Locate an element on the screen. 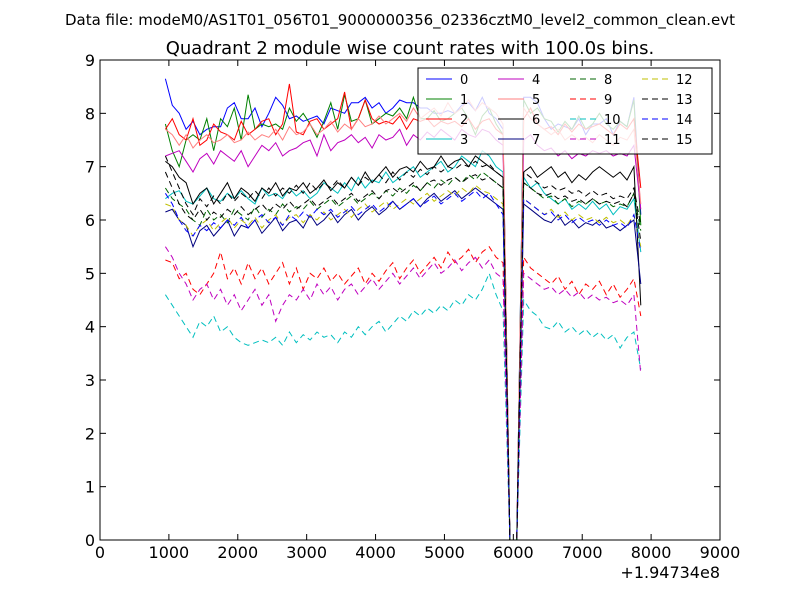  legend-label-2: 2 is located at coordinates (464, 120).